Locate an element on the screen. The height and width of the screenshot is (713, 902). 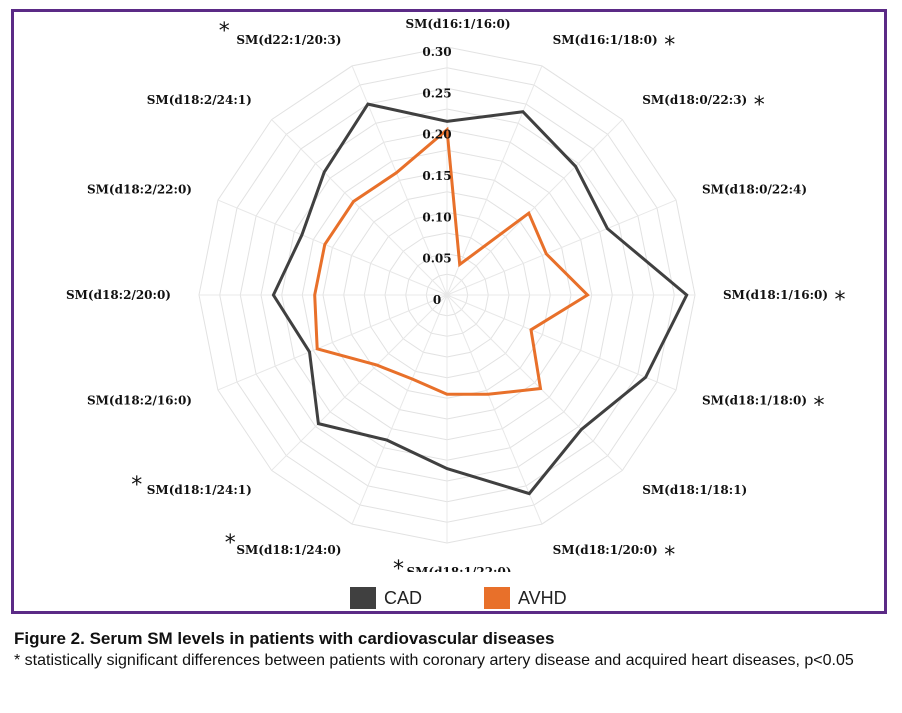
radial-tick-label: 0.30 is located at coordinates (436, 52).